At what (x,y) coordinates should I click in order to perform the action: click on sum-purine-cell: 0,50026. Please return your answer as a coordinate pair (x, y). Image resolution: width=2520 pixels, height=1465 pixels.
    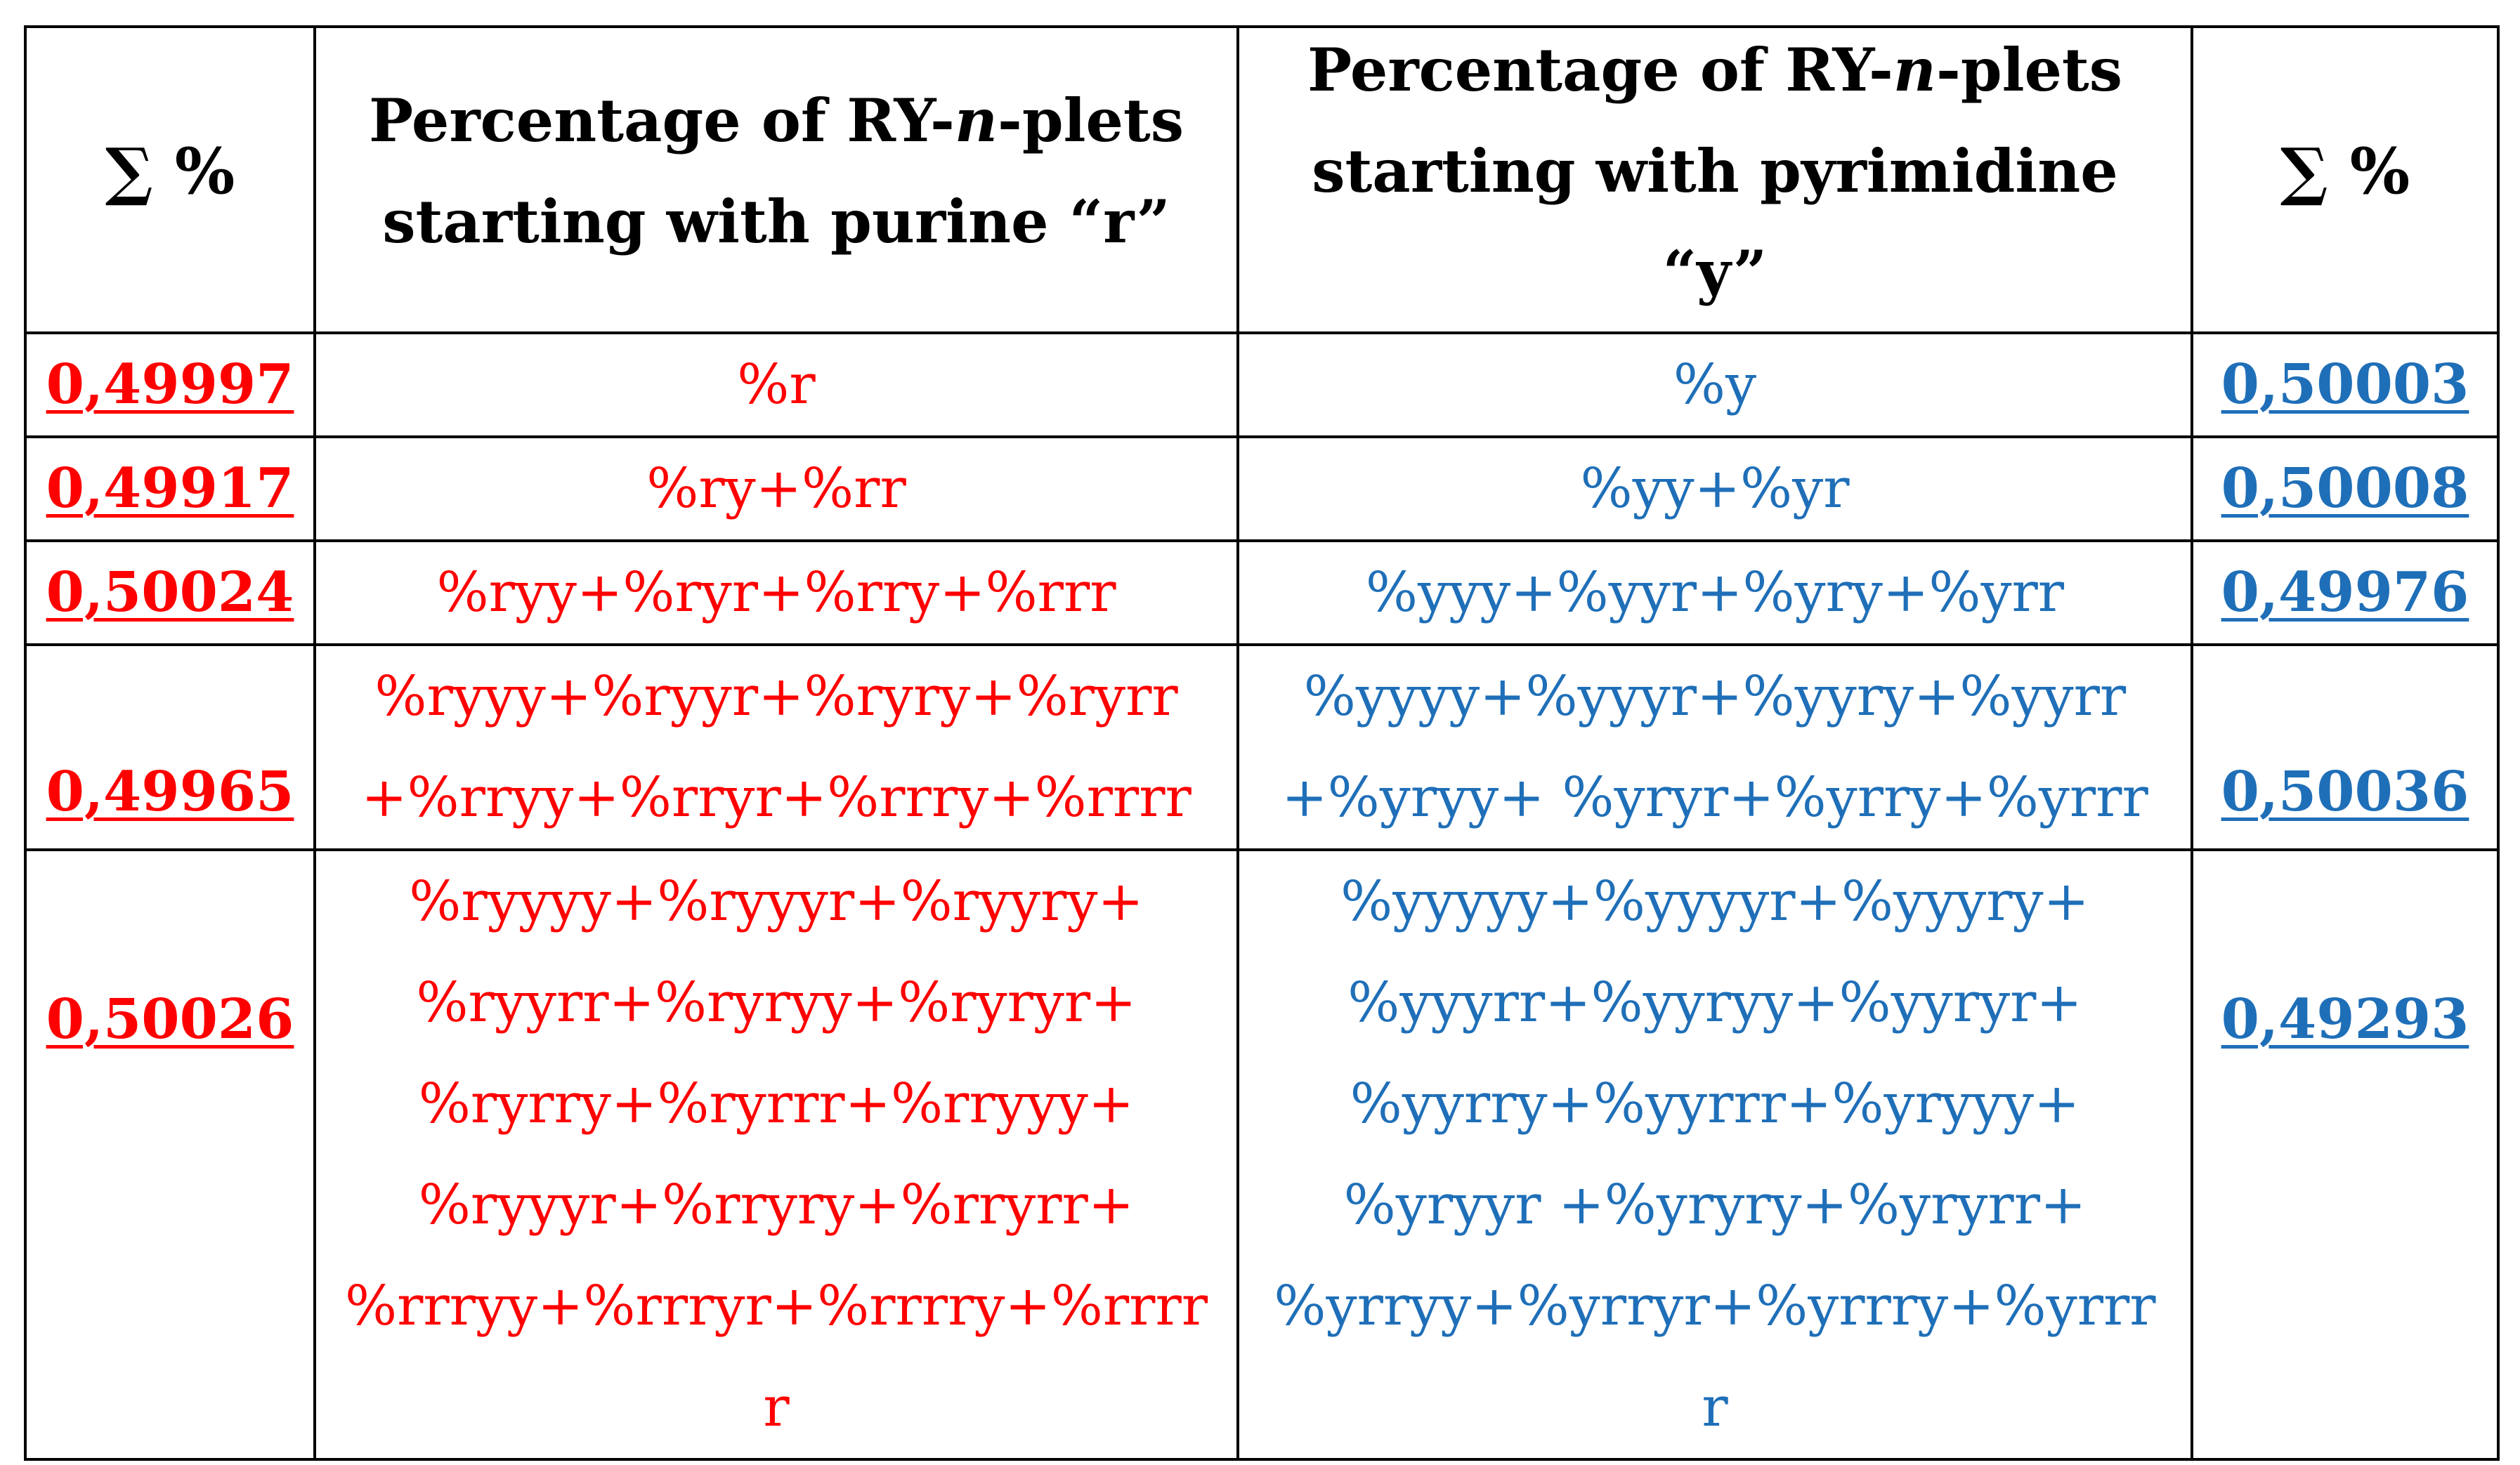
    Looking at the image, I should click on (170, 1154).